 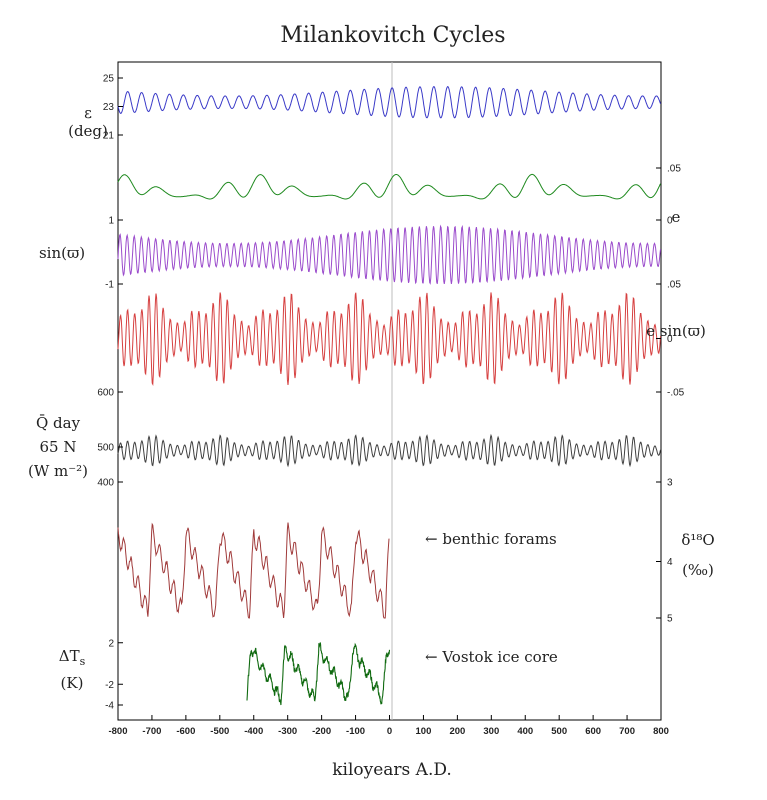 What do you see at coordinates (58, 423) in the screenshot?
I see `panel-label-insolation: Q̄ day` at bounding box center [58, 423].